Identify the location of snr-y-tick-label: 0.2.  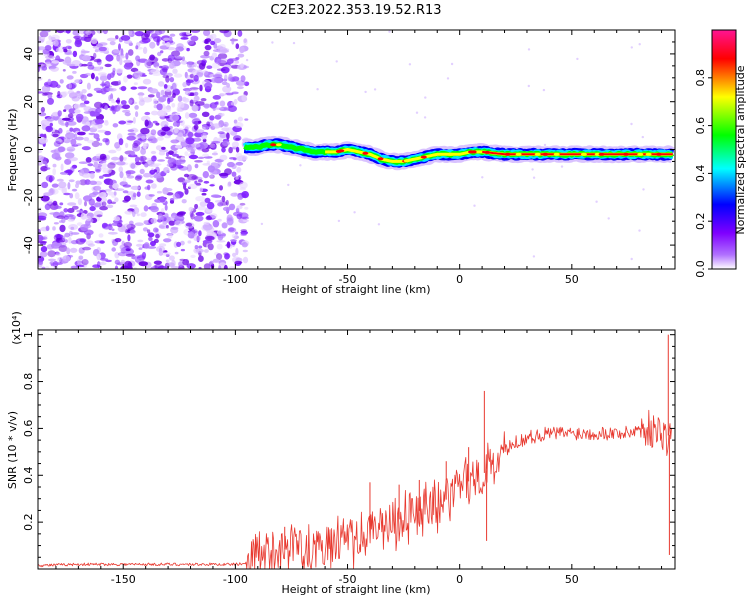
(28, 522).